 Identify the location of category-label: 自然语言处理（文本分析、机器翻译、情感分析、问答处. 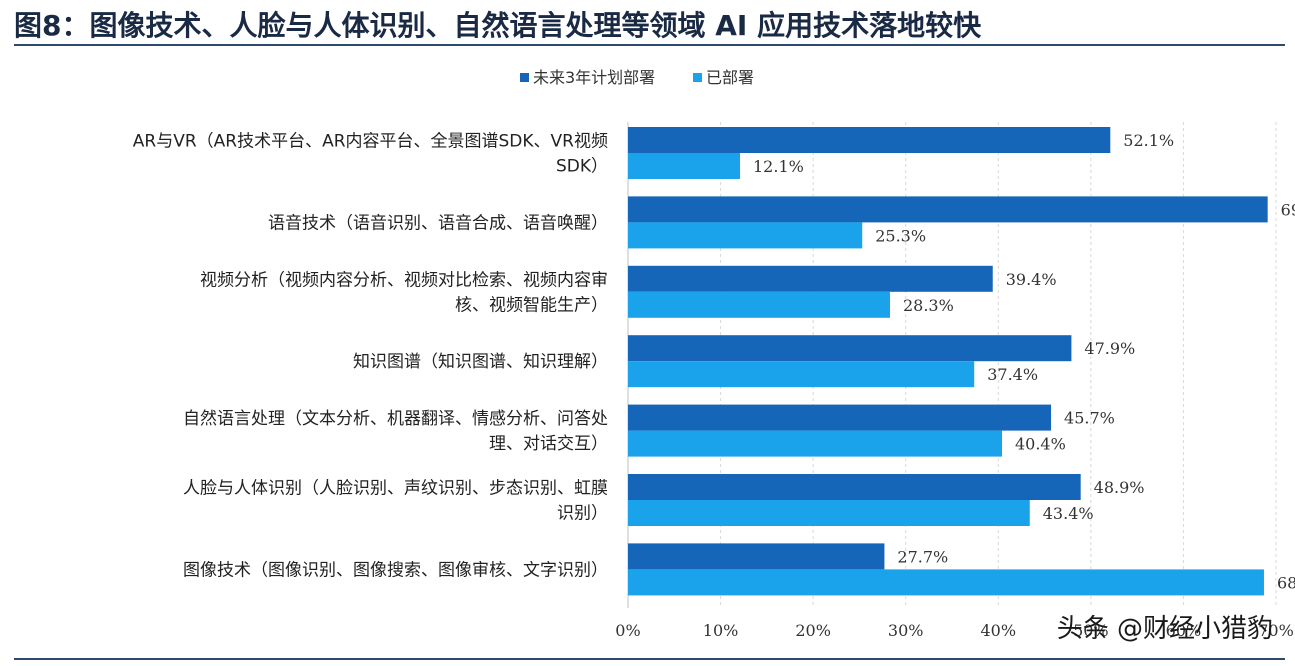
(395, 419).